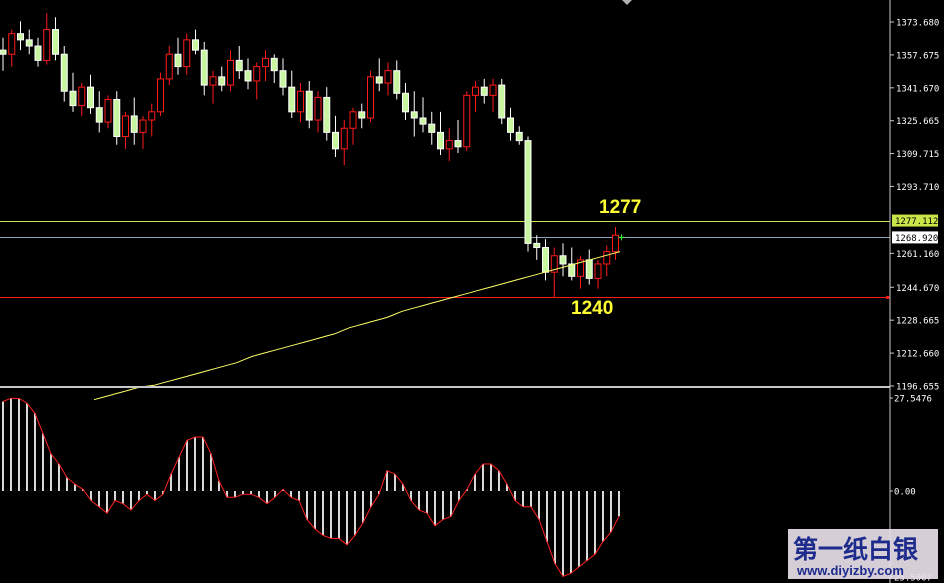 The width and height of the screenshot is (944, 583). Describe the element at coordinates (917, 355) in the screenshot. I see `price-axis-label: 1212.660` at that location.